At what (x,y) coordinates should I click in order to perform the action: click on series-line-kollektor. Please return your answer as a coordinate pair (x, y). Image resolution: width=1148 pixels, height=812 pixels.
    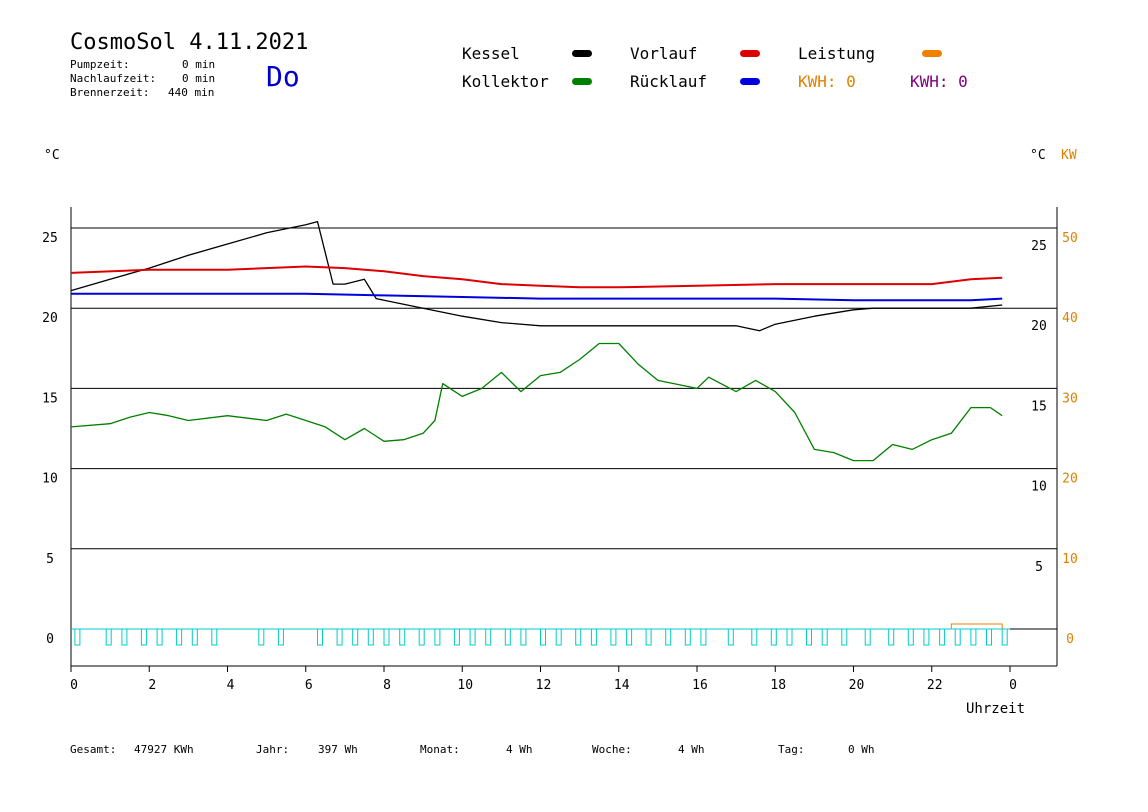
    Looking at the image, I should click on (536, 402).